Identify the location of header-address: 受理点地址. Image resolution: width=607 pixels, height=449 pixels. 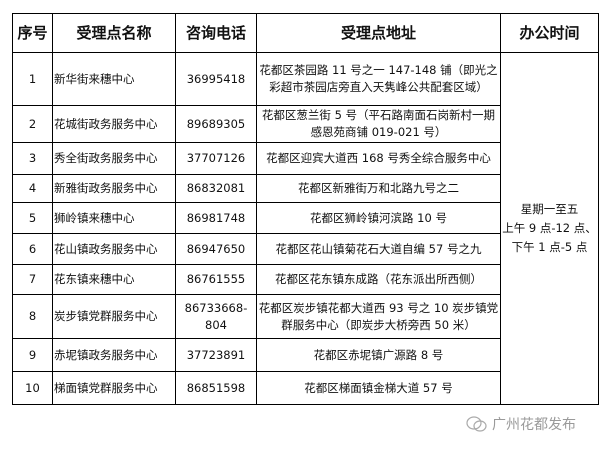
(378, 33).